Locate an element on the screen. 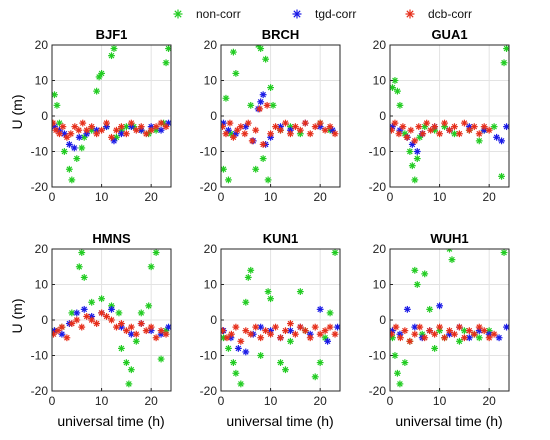 This screenshot has width=550, height=440. panel-brch: BRCH 0 10 20 20 10 0 -10 -20 is located at coordinates (270, 115).